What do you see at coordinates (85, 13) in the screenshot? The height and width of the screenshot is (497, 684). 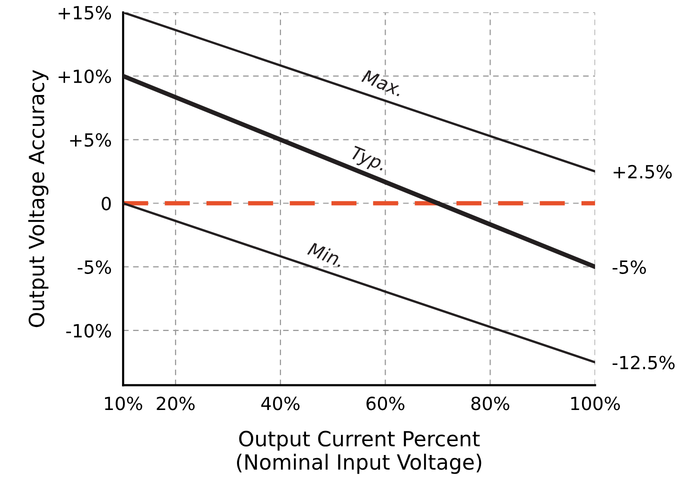 I see `y-tick-label: +15%` at bounding box center [85, 13].